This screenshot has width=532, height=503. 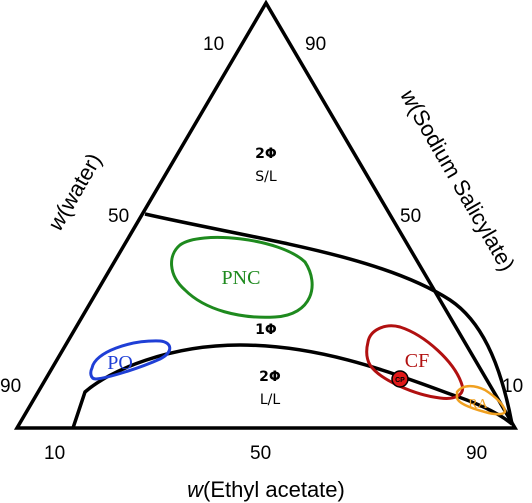 I want to click on ra-region, so click(x=481, y=400).